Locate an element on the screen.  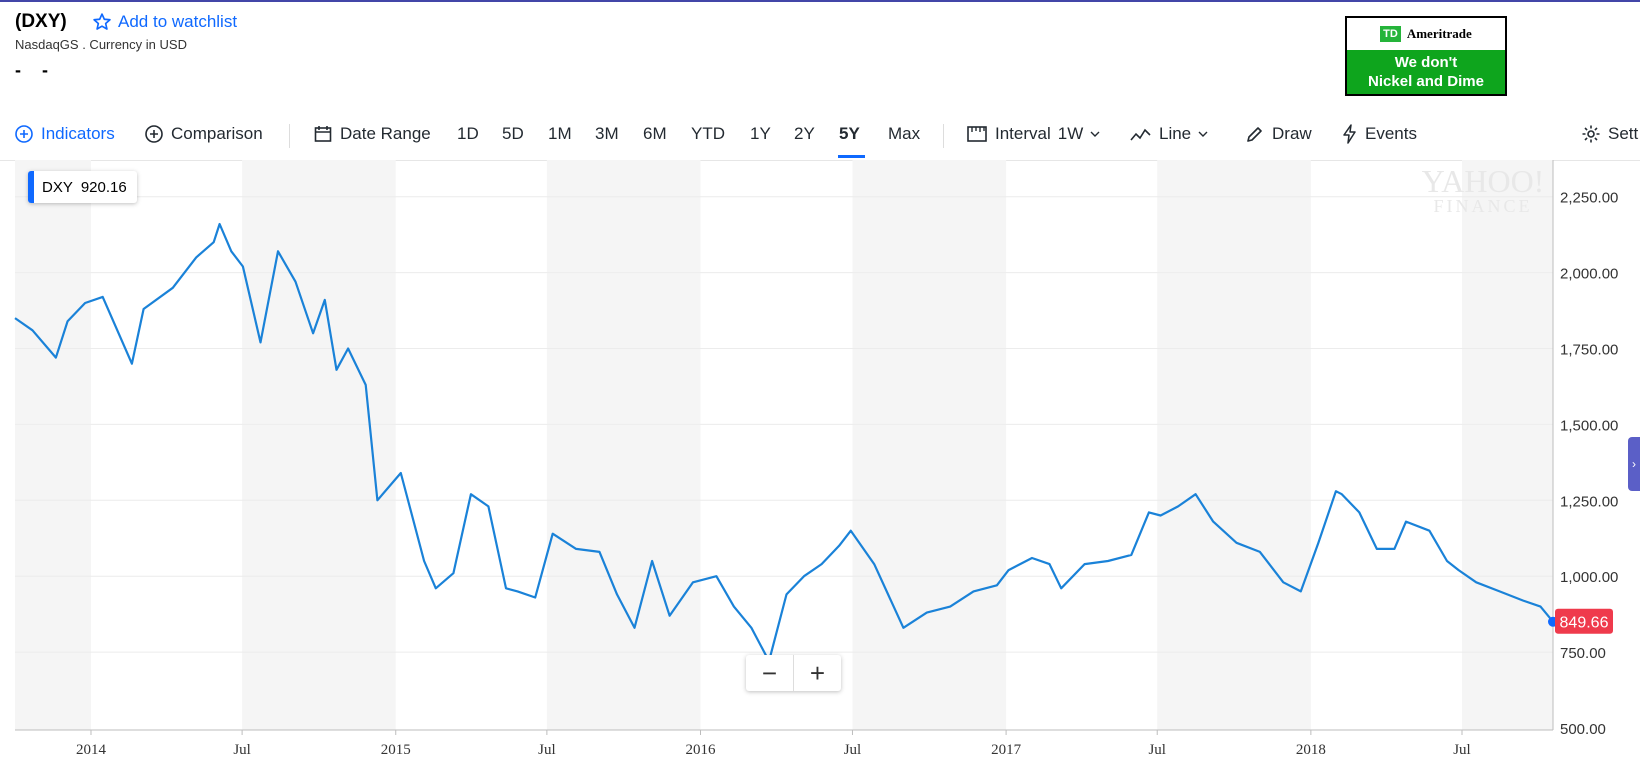
ruler-icon is located at coordinates (977, 134).